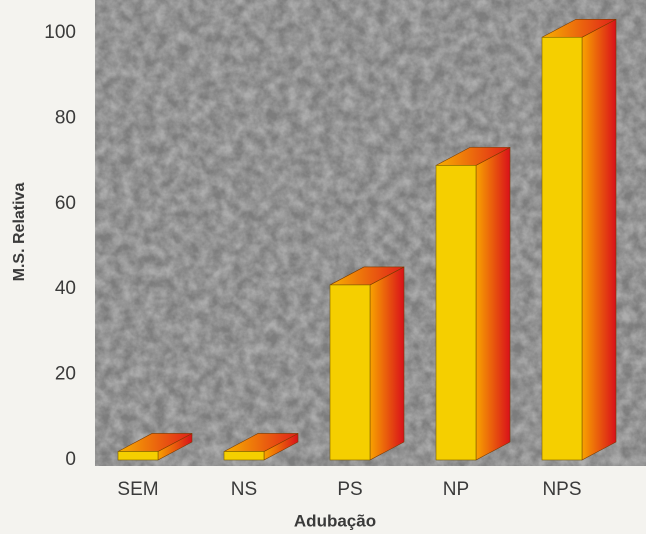  Describe the element at coordinates (65, 203) in the screenshot. I see `y-tick-label: 60` at that location.